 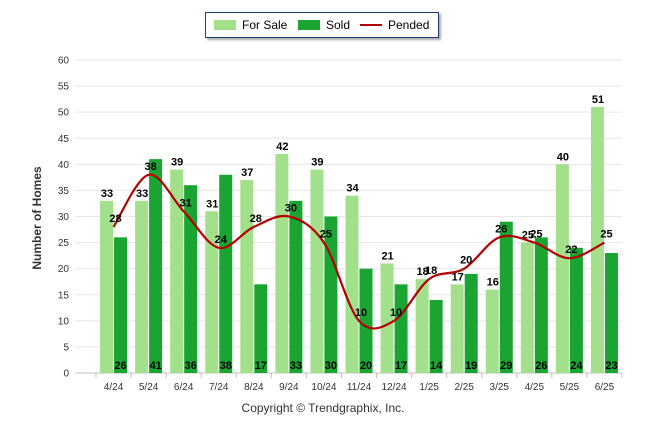 I want to click on x-tick-label: 9/24, so click(x=289, y=387).